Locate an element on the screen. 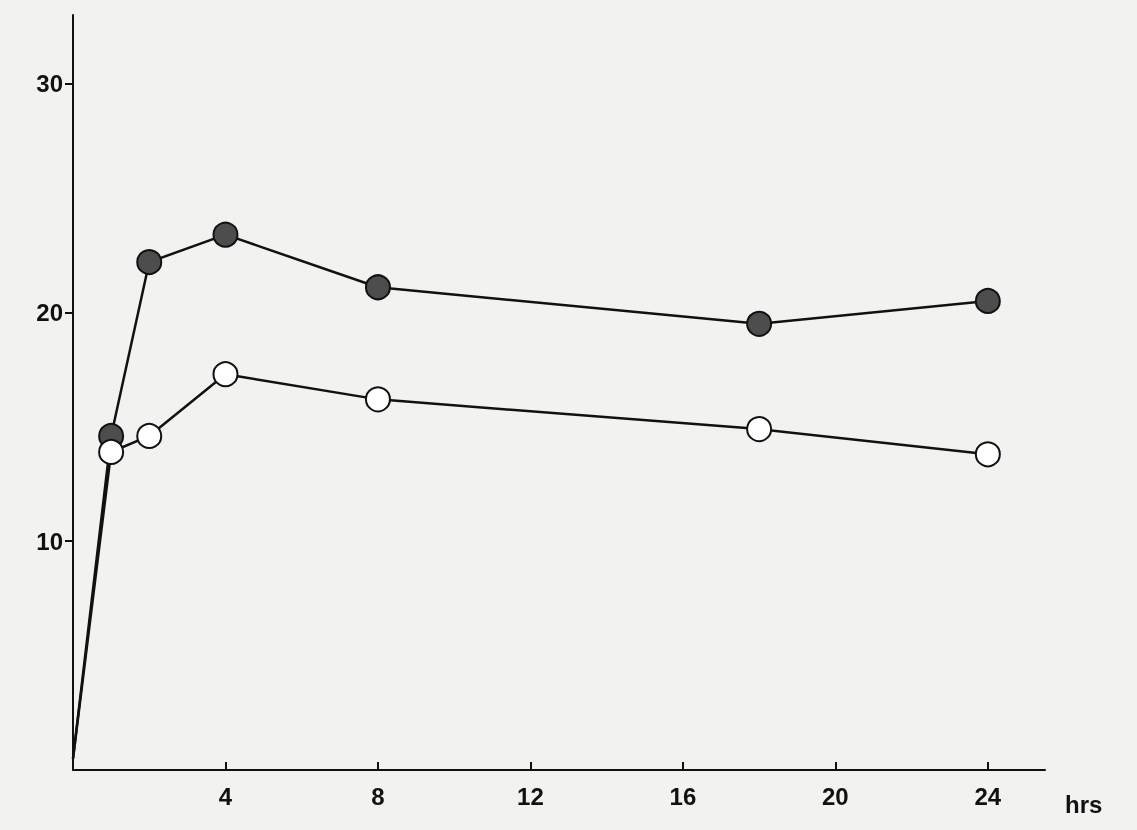  x-tick-label: 12 is located at coordinates (530, 796).